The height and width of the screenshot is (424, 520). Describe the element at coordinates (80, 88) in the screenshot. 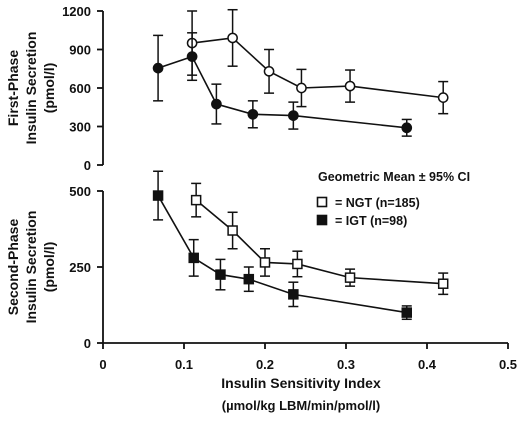

I see `top-y-tick-label: 600` at that location.